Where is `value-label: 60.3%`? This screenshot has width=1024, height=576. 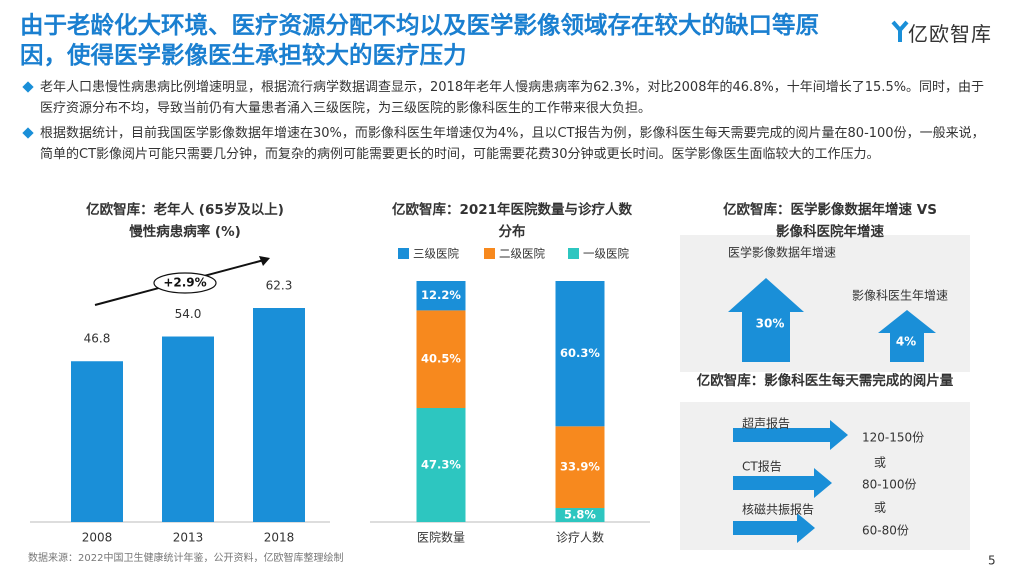
value-label: 60.3% is located at coordinates (580, 353).